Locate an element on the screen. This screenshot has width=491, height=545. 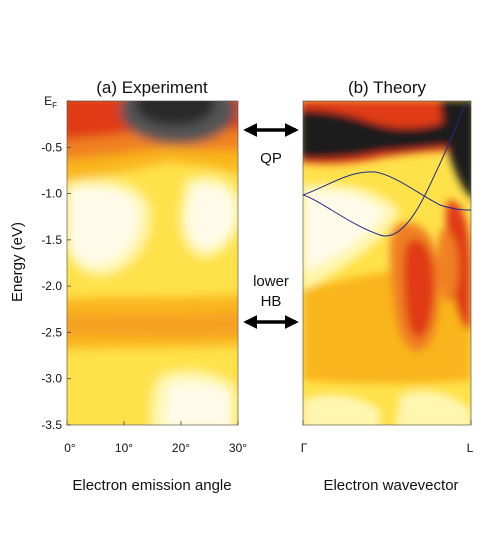
lower-hb-label-1: lower is located at coordinates (271, 281).